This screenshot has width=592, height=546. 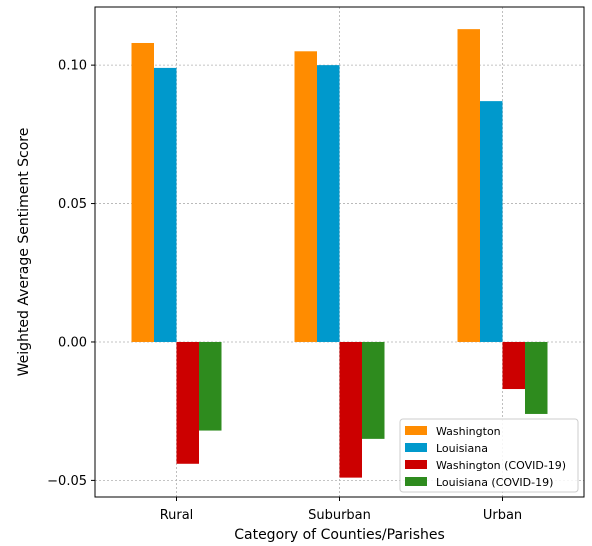 I want to click on legend-label: Washington, so click(x=468, y=431).